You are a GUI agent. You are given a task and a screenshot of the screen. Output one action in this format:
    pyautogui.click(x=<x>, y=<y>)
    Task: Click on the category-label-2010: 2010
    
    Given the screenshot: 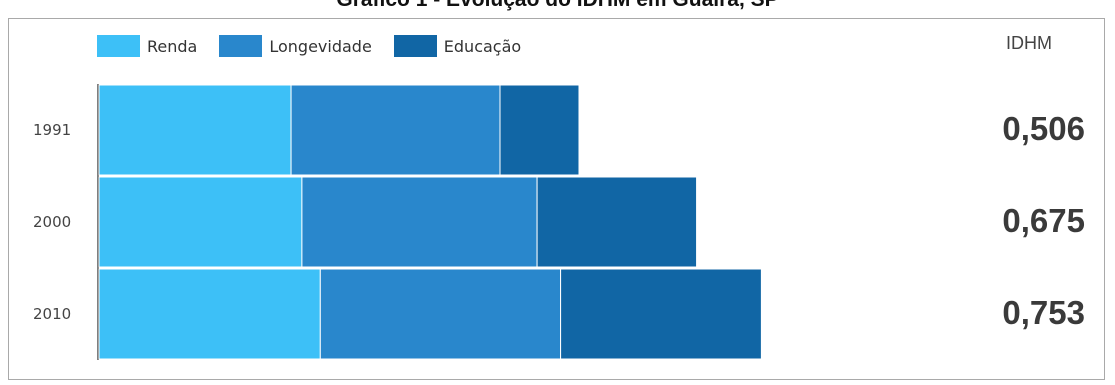 What is the action you would take?
    pyautogui.click(x=52, y=314)
    